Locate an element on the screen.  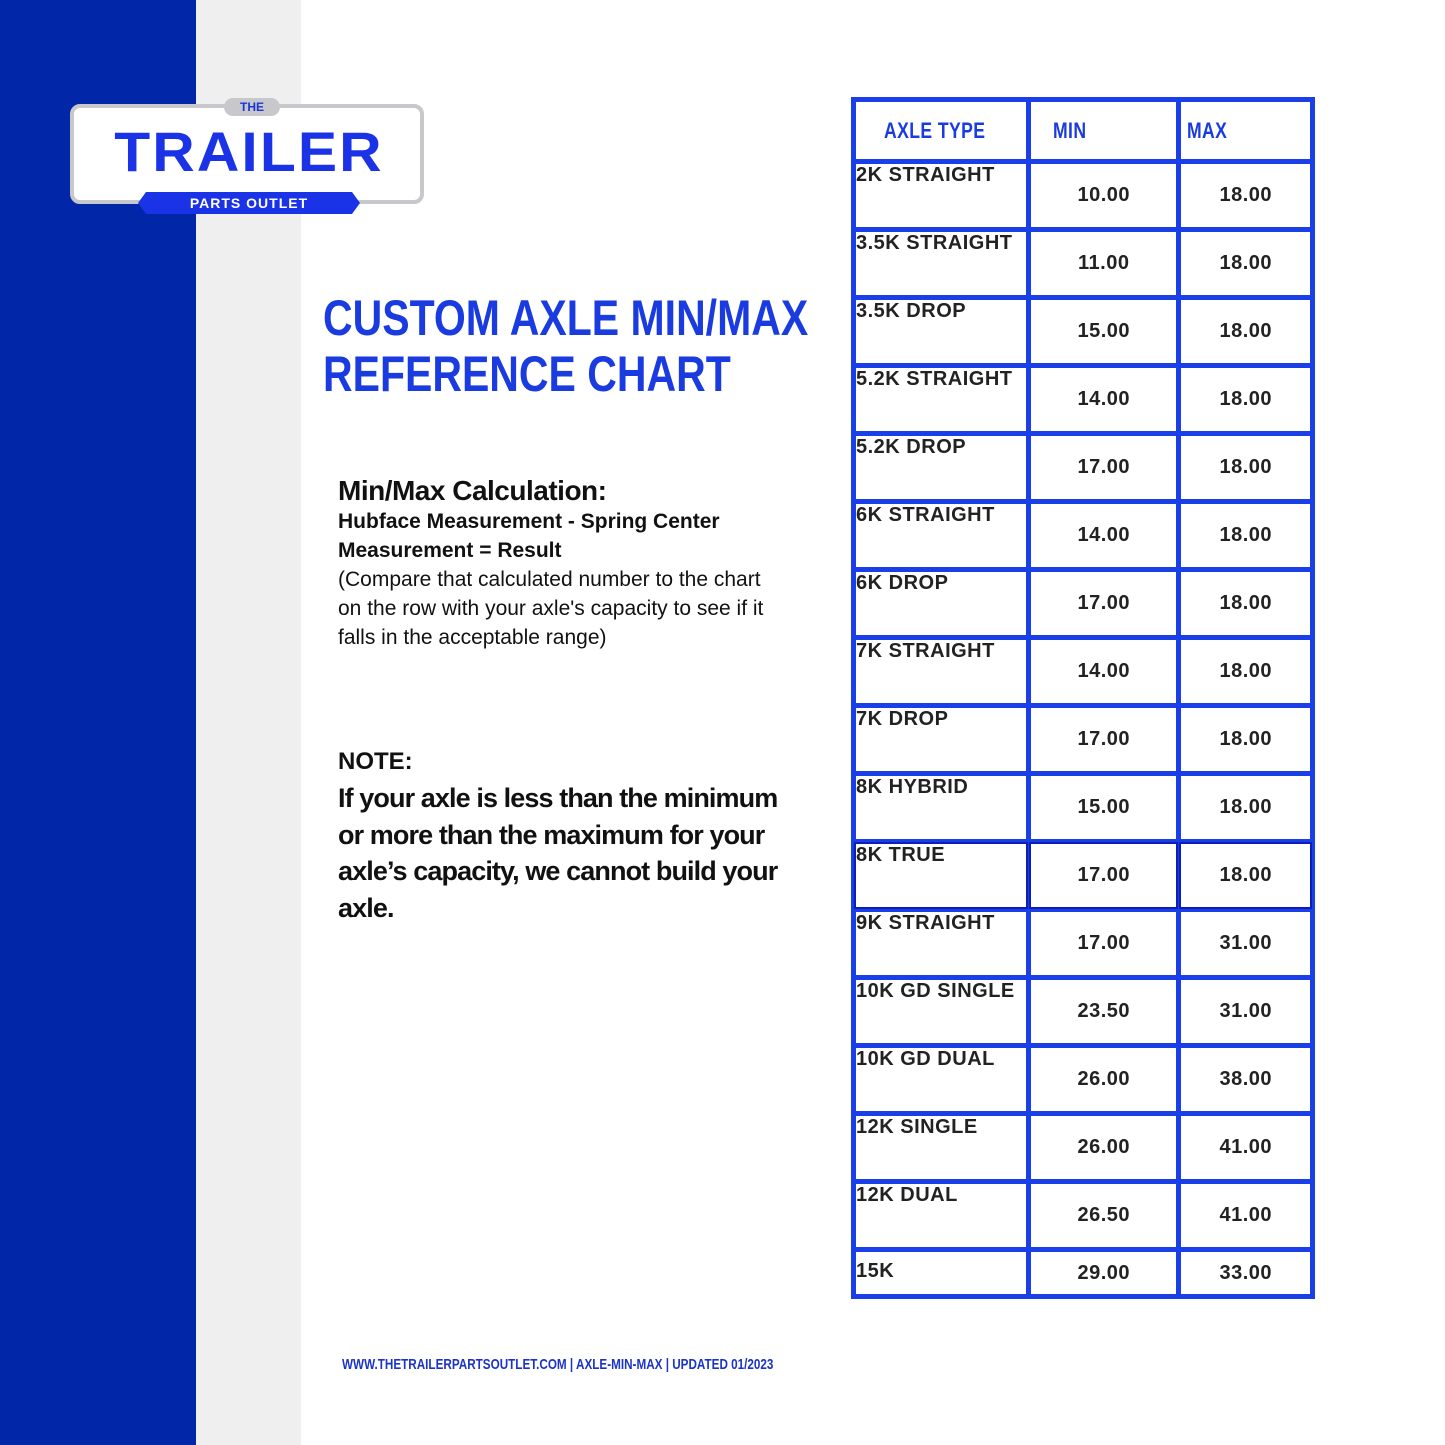
cell-axle-type: 15K is located at coordinates (941, 1273).